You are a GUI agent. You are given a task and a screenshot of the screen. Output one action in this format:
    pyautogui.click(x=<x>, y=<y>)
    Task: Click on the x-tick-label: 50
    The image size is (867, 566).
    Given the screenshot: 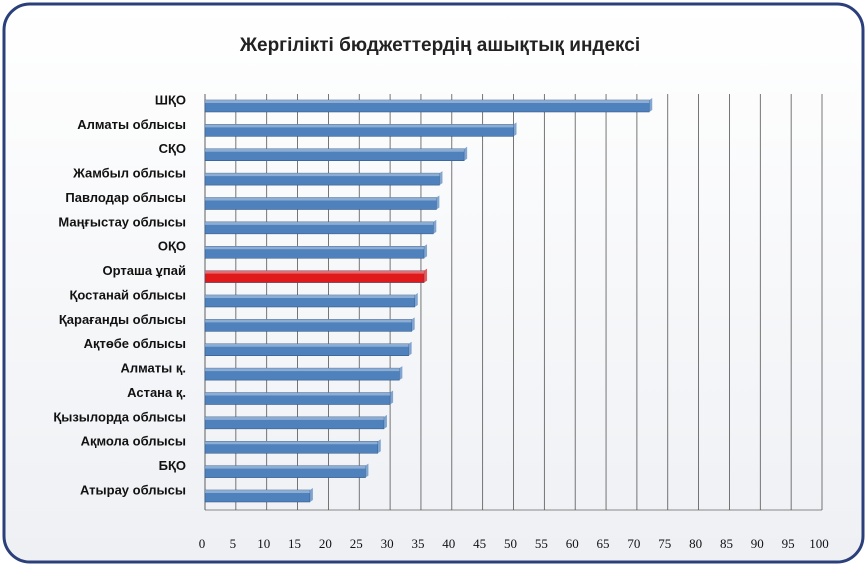 What is the action you would take?
    pyautogui.click(x=510, y=543)
    